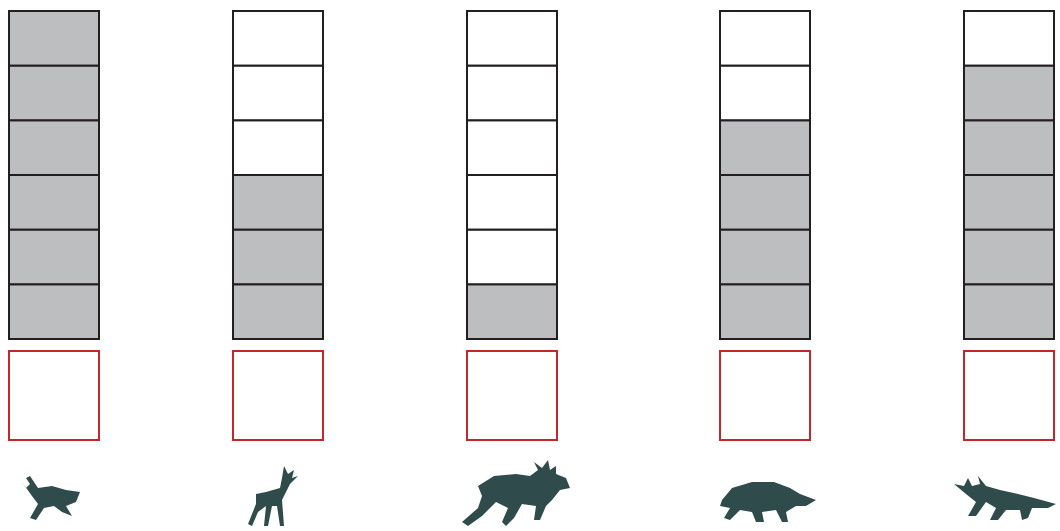 Image resolution: width=1060 pixels, height=531 pixels. I want to click on animal-icons, so click(539, 493).